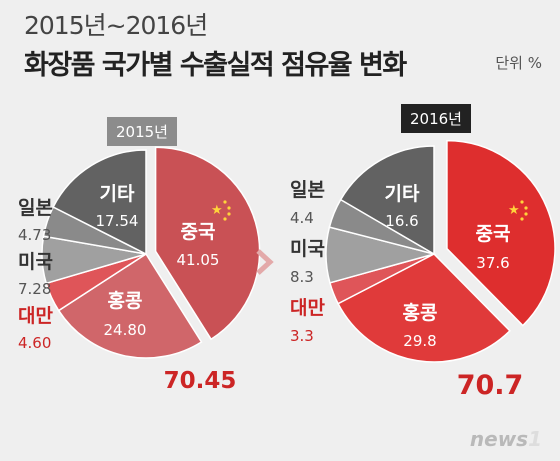  I want to click on slice-value: 3.3, so click(302, 336).